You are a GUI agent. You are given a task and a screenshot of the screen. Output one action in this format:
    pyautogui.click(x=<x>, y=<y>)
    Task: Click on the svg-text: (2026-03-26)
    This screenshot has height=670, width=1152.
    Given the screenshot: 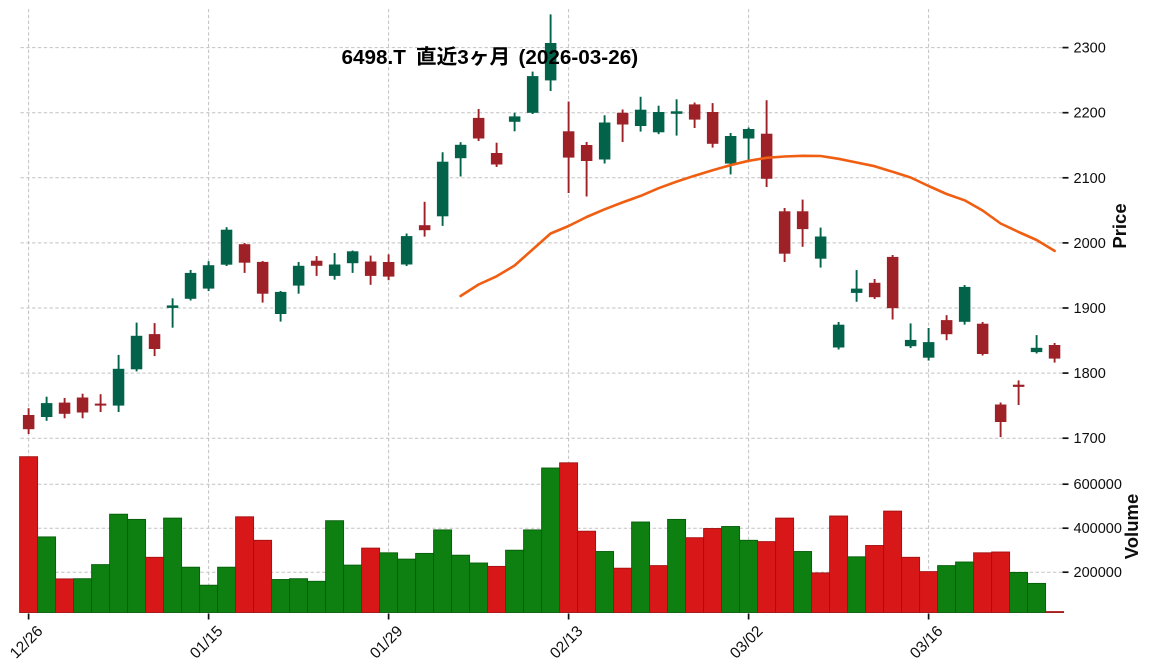 What is the action you would take?
    pyautogui.click(x=579, y=57)
    